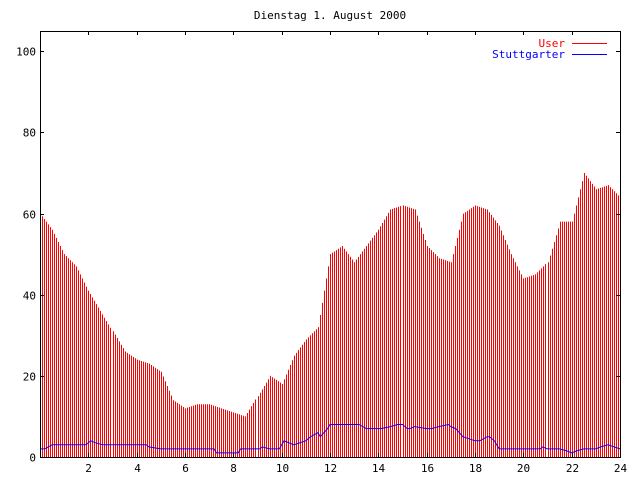 The height and width of the screenshot is (480, 640). I want to click on x-tick-label: 14, so click(379, 468).